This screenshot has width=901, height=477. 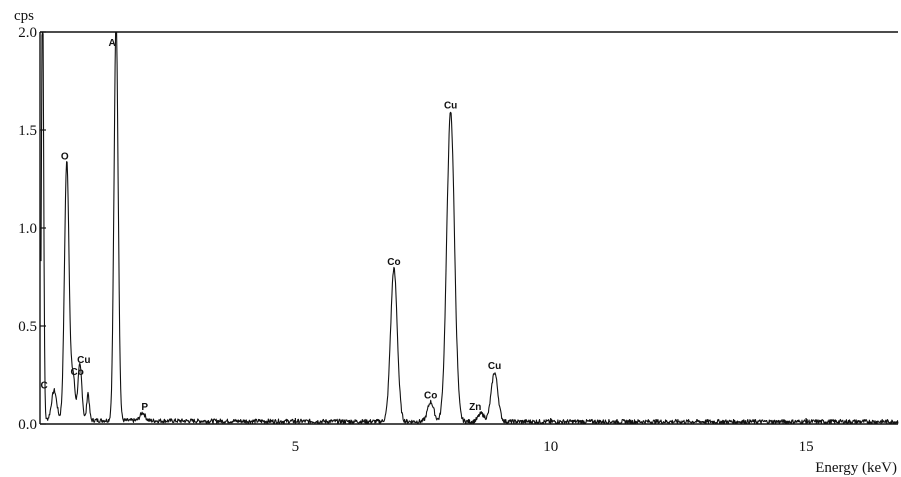 I want to click on peak-label: P, so click(x=144, y=407).